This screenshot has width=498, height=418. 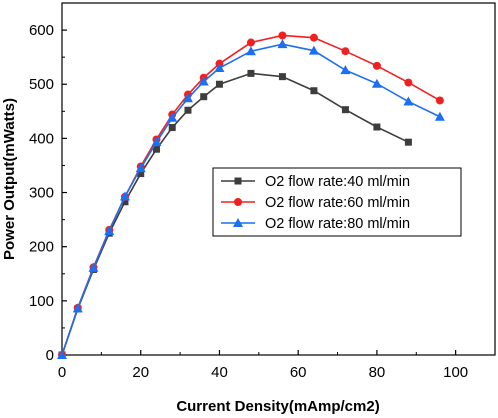 I want to click on legend-label: O2 flow rate:40 ml/min, so click(x=337, y=182).